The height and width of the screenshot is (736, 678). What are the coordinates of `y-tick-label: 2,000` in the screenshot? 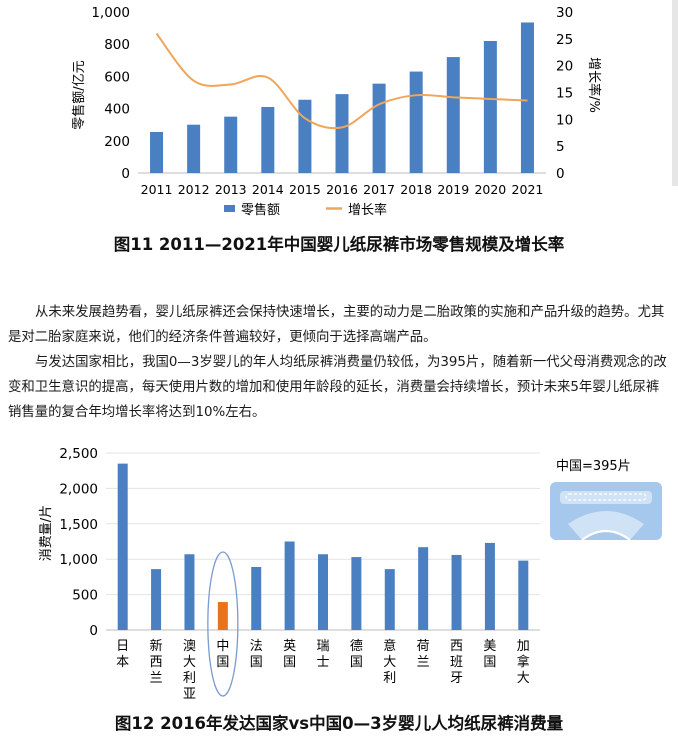 It's located at (78, 489).